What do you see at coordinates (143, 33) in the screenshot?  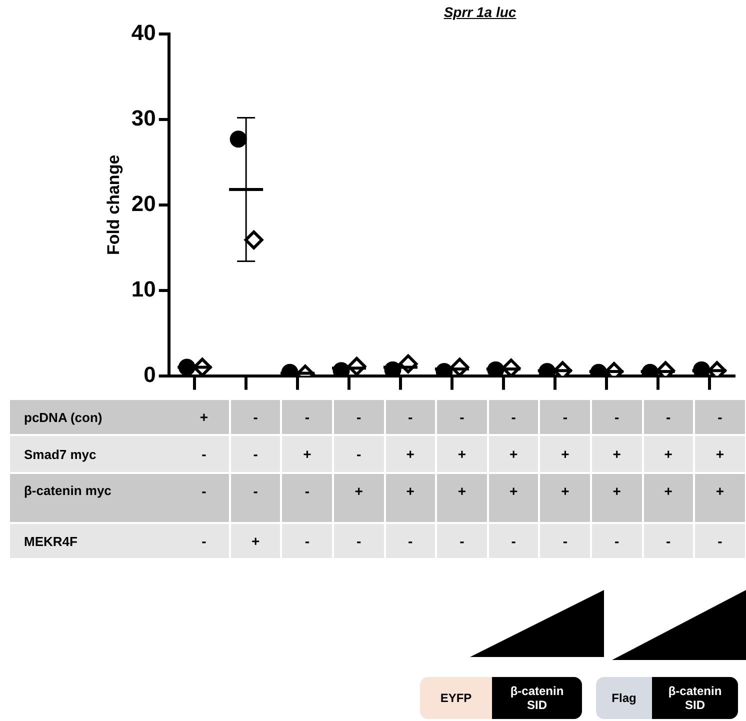 I see `y-tick-label: 40` at bounding box center [143, 33].